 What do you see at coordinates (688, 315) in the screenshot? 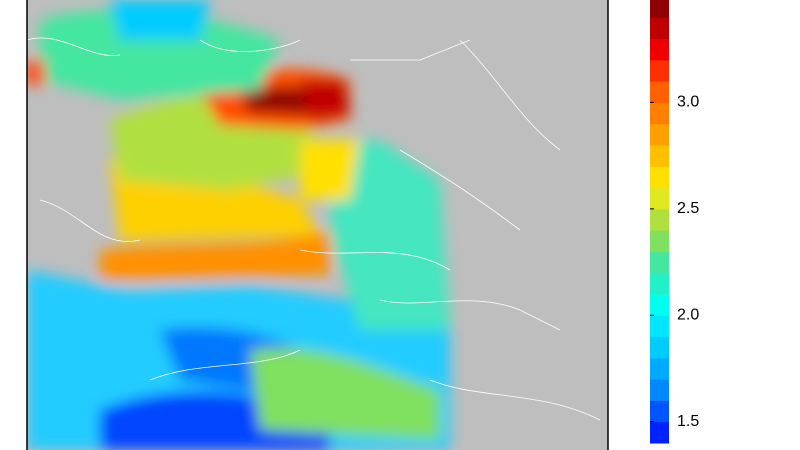
I see `colorbar-tick-label: 2.0` at bounding box center [688, 315].